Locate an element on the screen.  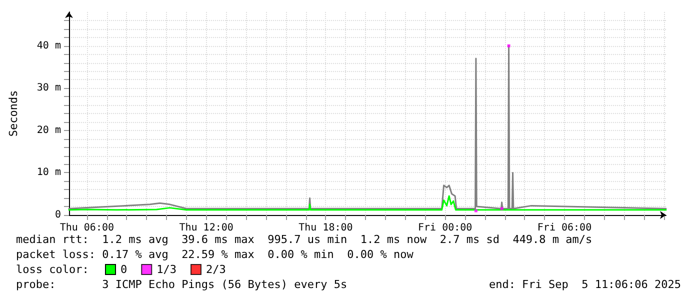
x-tick-label: Fri 00:00 is located at coordinates (445, 228).